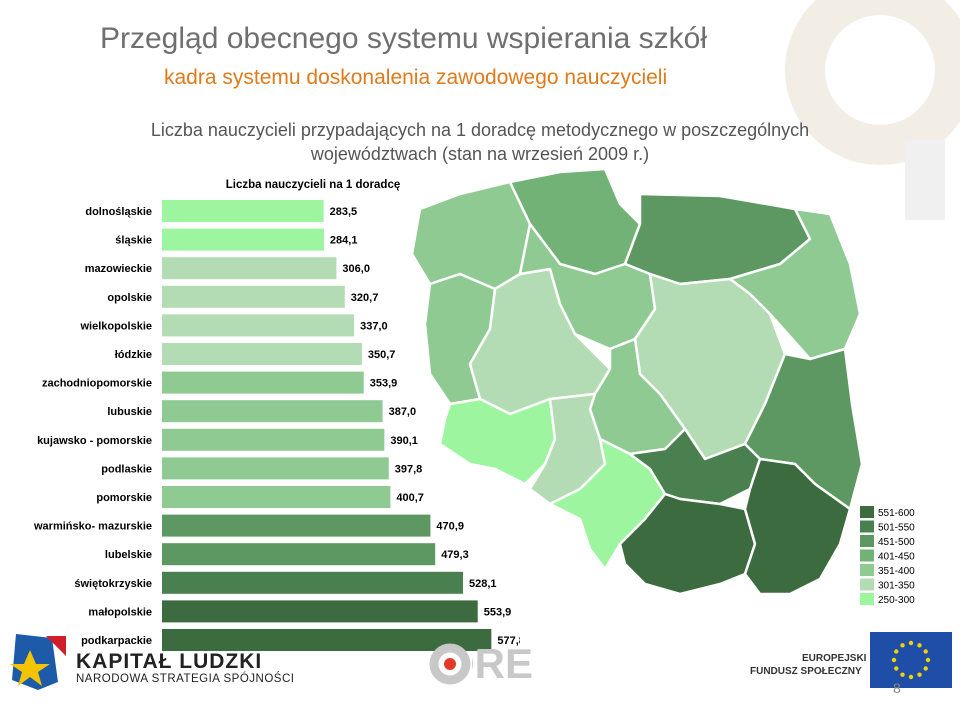 Image resolution: width=960 pixels, height=712 pixels. Describe the element at coordinates (313, 185) in the screenshot. I see `chart-title: Liczba nauczycieli na 1 doradcę` at that location.